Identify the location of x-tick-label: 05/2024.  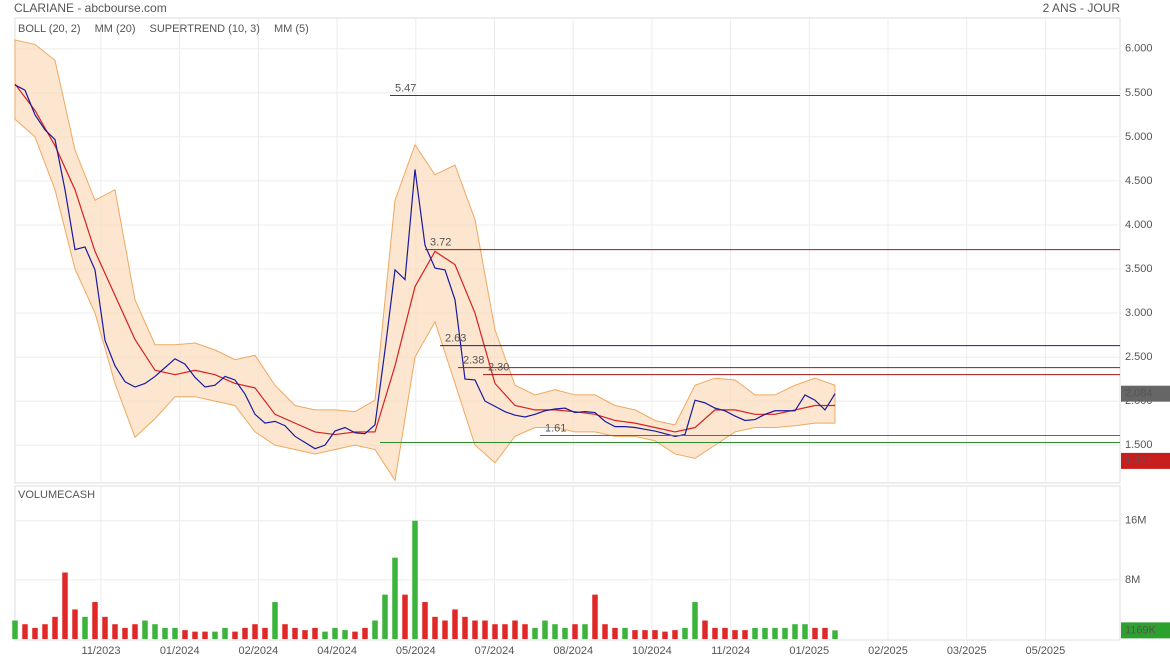
(416, 651).